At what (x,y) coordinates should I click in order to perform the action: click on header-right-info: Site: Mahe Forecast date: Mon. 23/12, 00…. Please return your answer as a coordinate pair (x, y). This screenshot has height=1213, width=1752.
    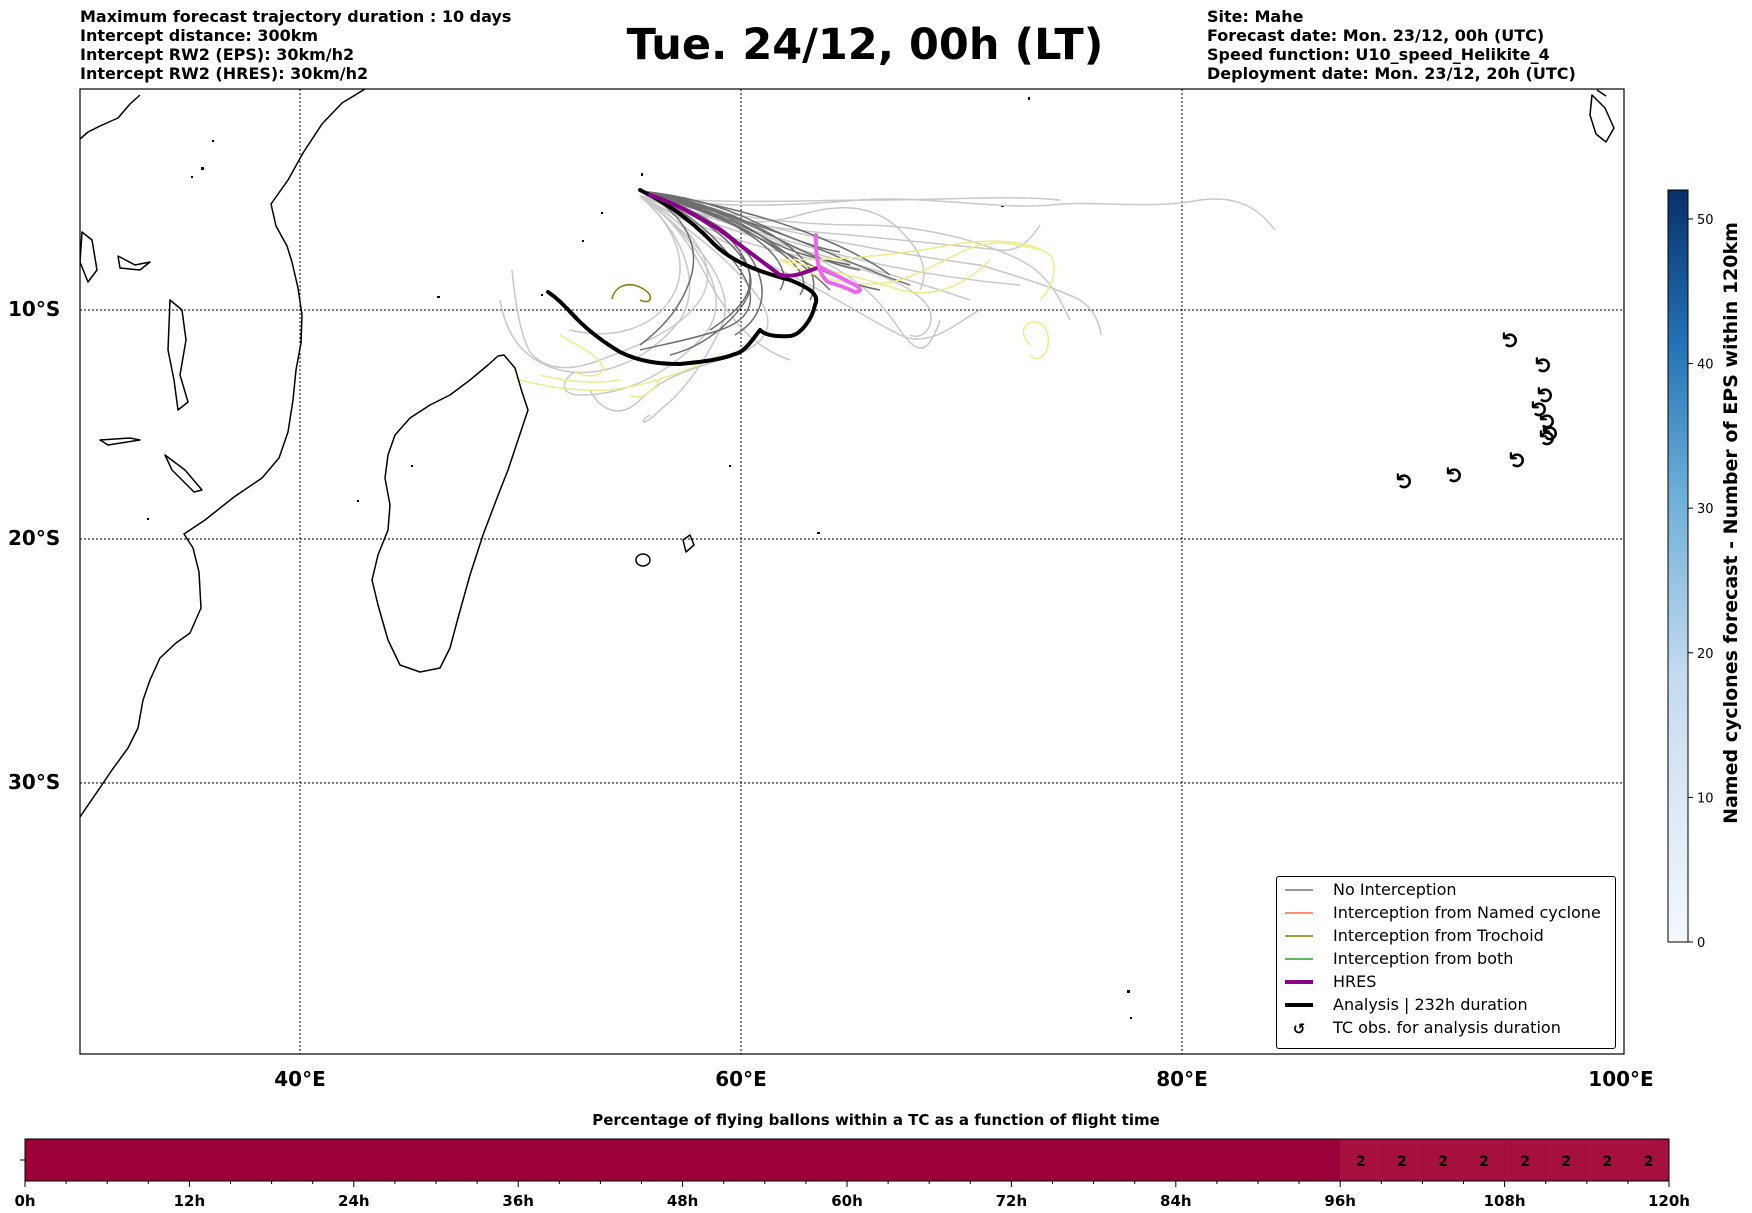
    Looking at the image, I should click on (1391, 45).